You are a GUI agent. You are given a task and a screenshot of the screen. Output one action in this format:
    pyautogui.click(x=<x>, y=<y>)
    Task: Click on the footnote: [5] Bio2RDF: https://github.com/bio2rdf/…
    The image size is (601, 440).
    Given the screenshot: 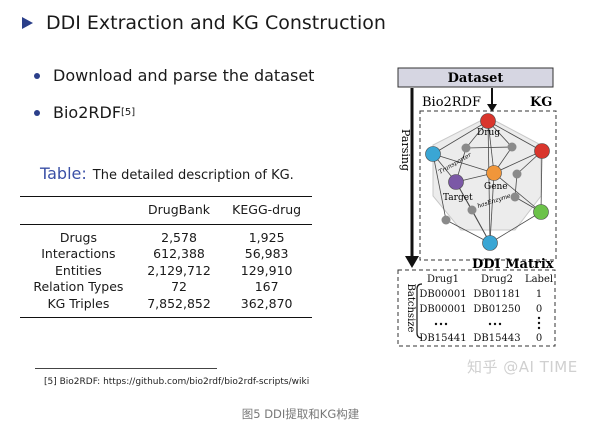 What is the action you would take?
    pyautogui.click(x=177, y=382)
    